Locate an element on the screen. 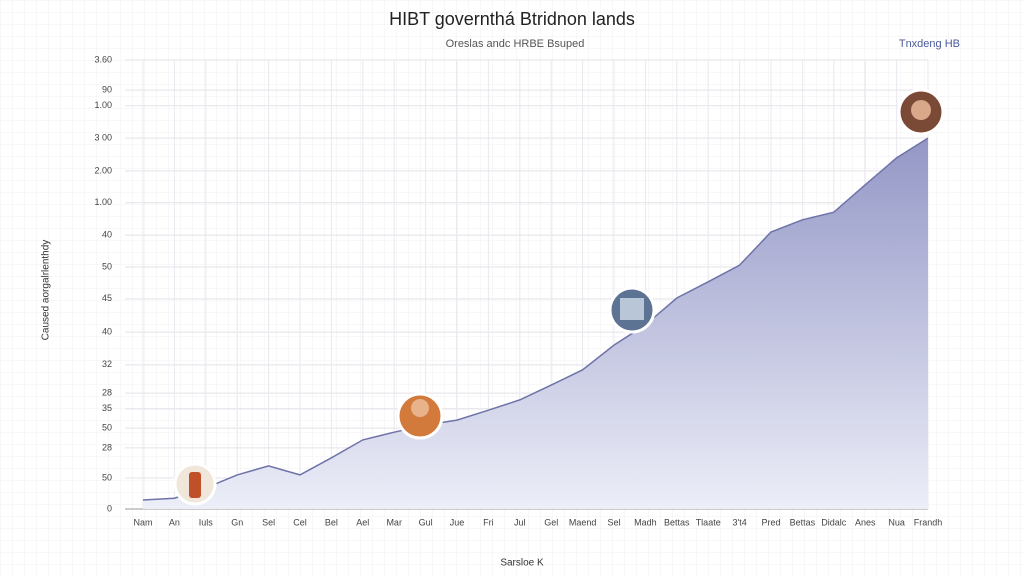 Image resolution: width=1024 pixels, height=581 pixels. x-tick-label: Nam is located at coordinates (142, 522).